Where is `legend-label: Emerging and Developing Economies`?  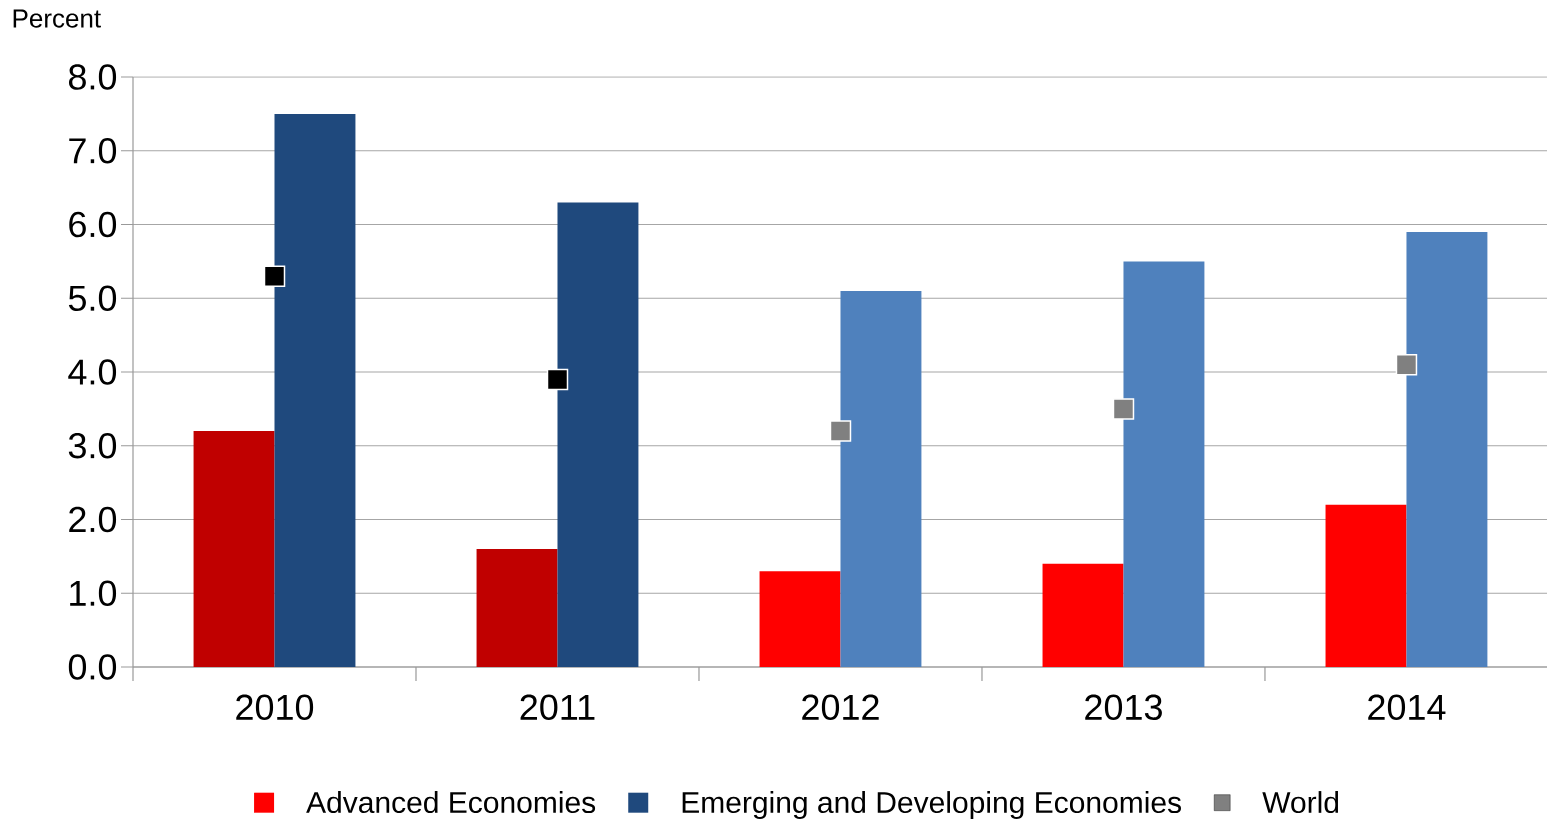
legend-label: Emerging and Developing Economies is located at coordinates (931, 805).